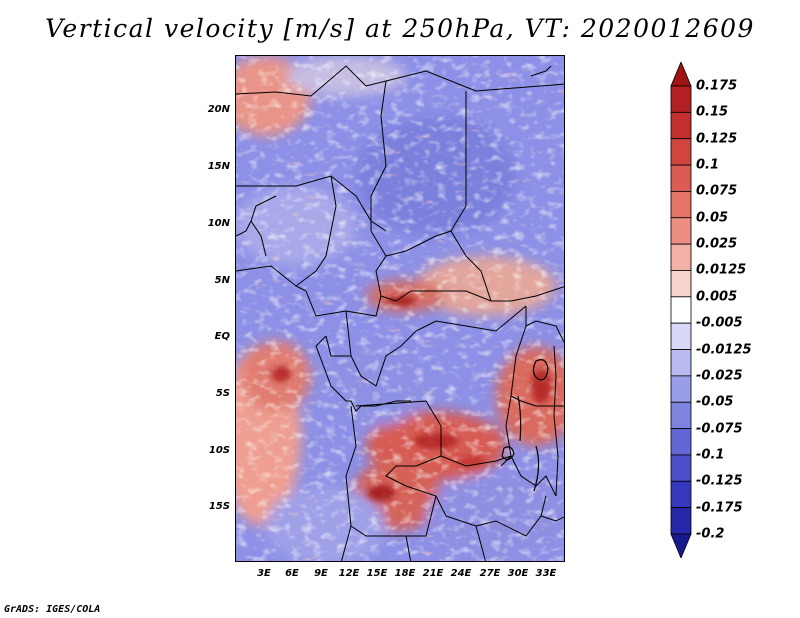  What do you see at coordinates (719, 508) in the screenshot?
I see `colorbar-label: -0.175` at bounding box center [719, 508].